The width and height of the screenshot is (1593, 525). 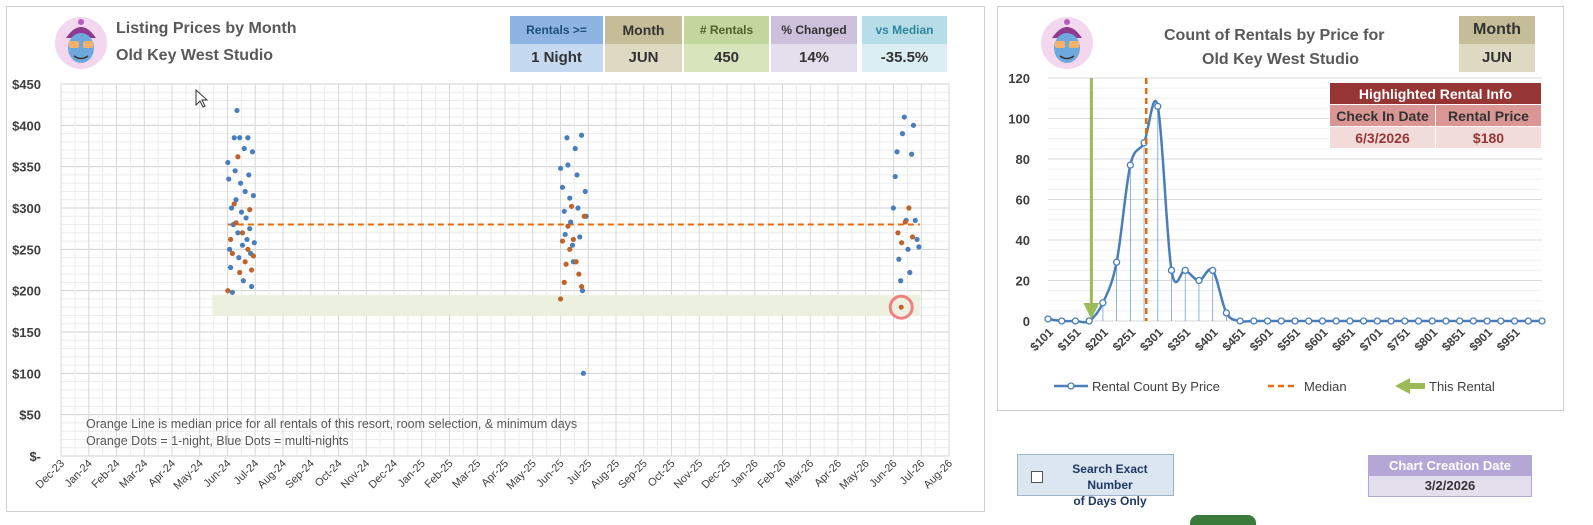 What do you see at coordinates (1023, 281) in the screenshot?
I see `y-tick-label: 20` at bounding box center [1023, 281].